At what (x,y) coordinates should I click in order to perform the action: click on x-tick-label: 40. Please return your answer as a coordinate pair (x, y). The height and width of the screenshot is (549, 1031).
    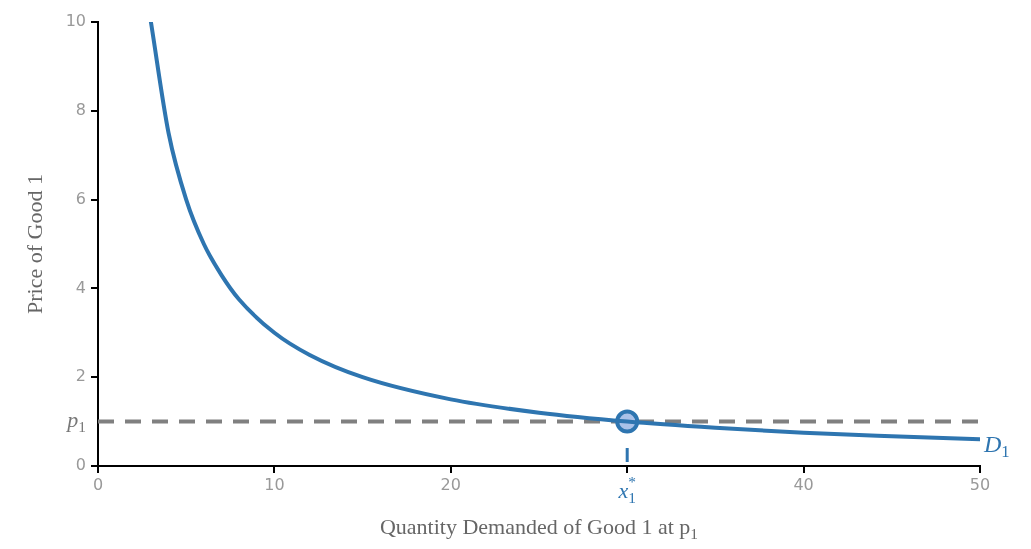
    Looking at the image, I should click on (803, 485).